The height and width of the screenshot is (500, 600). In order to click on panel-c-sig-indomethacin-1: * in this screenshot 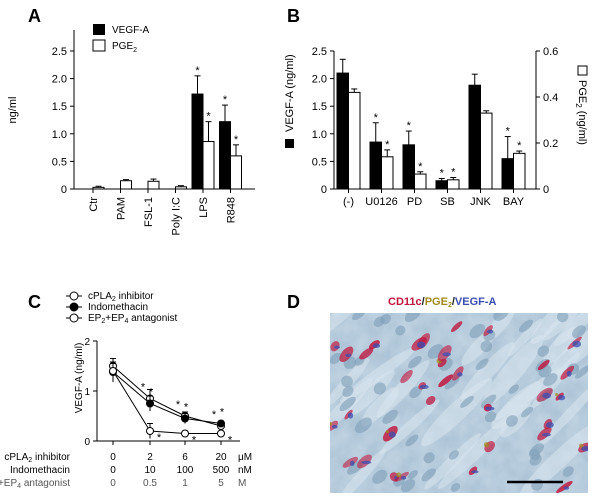, I will do `click(151, 393)`.